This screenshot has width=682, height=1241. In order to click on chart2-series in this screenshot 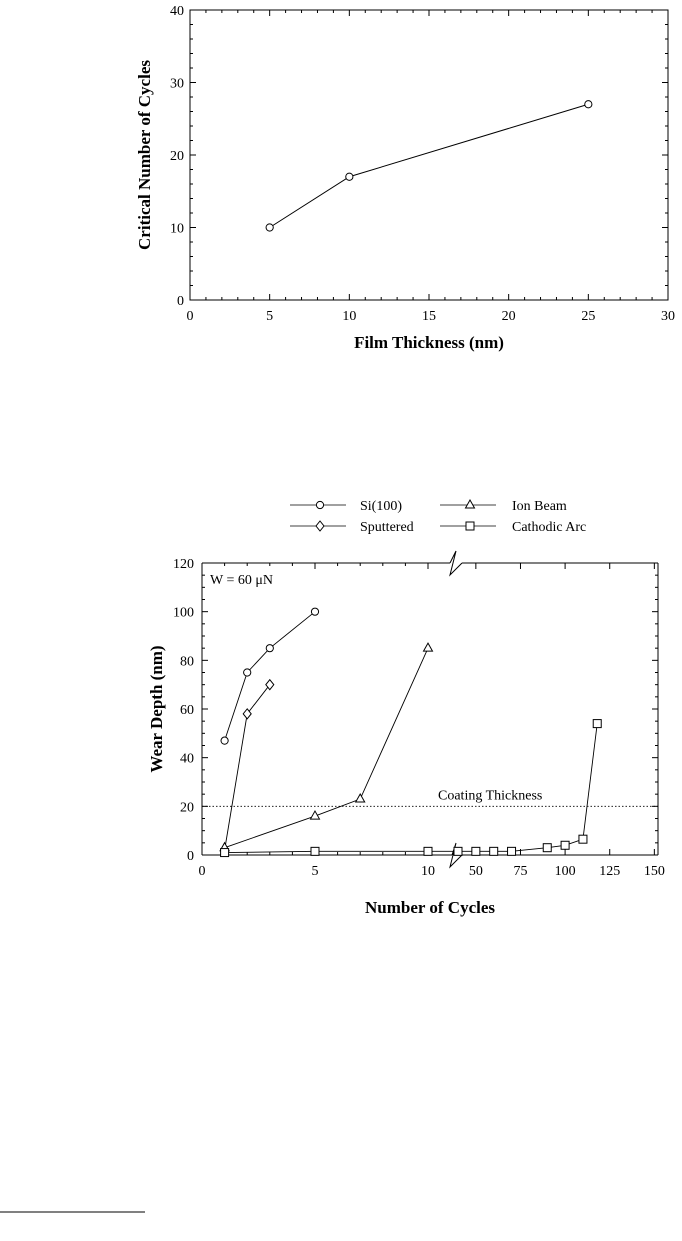, I will do `click(410, 732)`.